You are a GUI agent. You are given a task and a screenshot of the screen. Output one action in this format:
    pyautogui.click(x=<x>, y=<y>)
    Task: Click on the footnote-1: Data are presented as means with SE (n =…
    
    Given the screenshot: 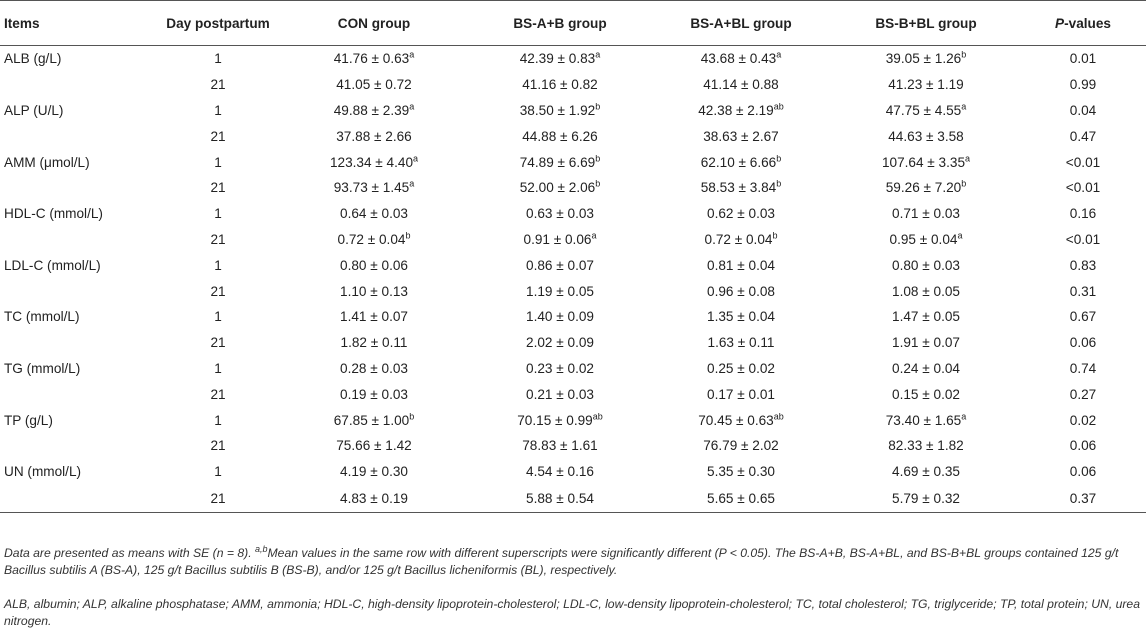 What is the action you would take?
    pyautogui.click(x=572, y=561)
    